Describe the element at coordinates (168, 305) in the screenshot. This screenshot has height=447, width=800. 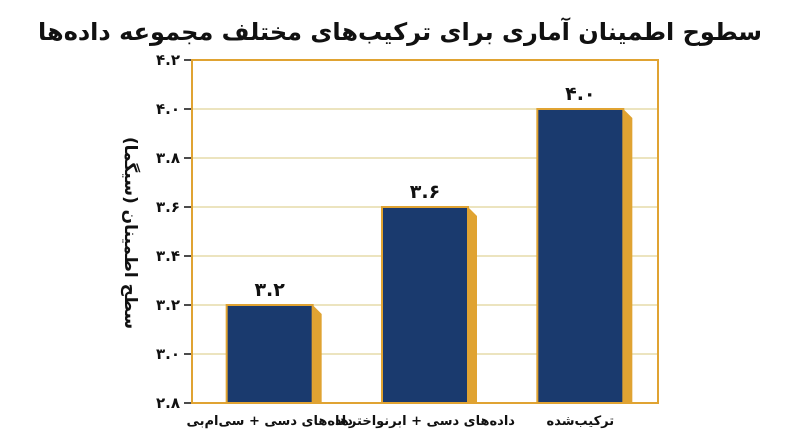
I see `y-tick-label: ۳.۲` at that location.